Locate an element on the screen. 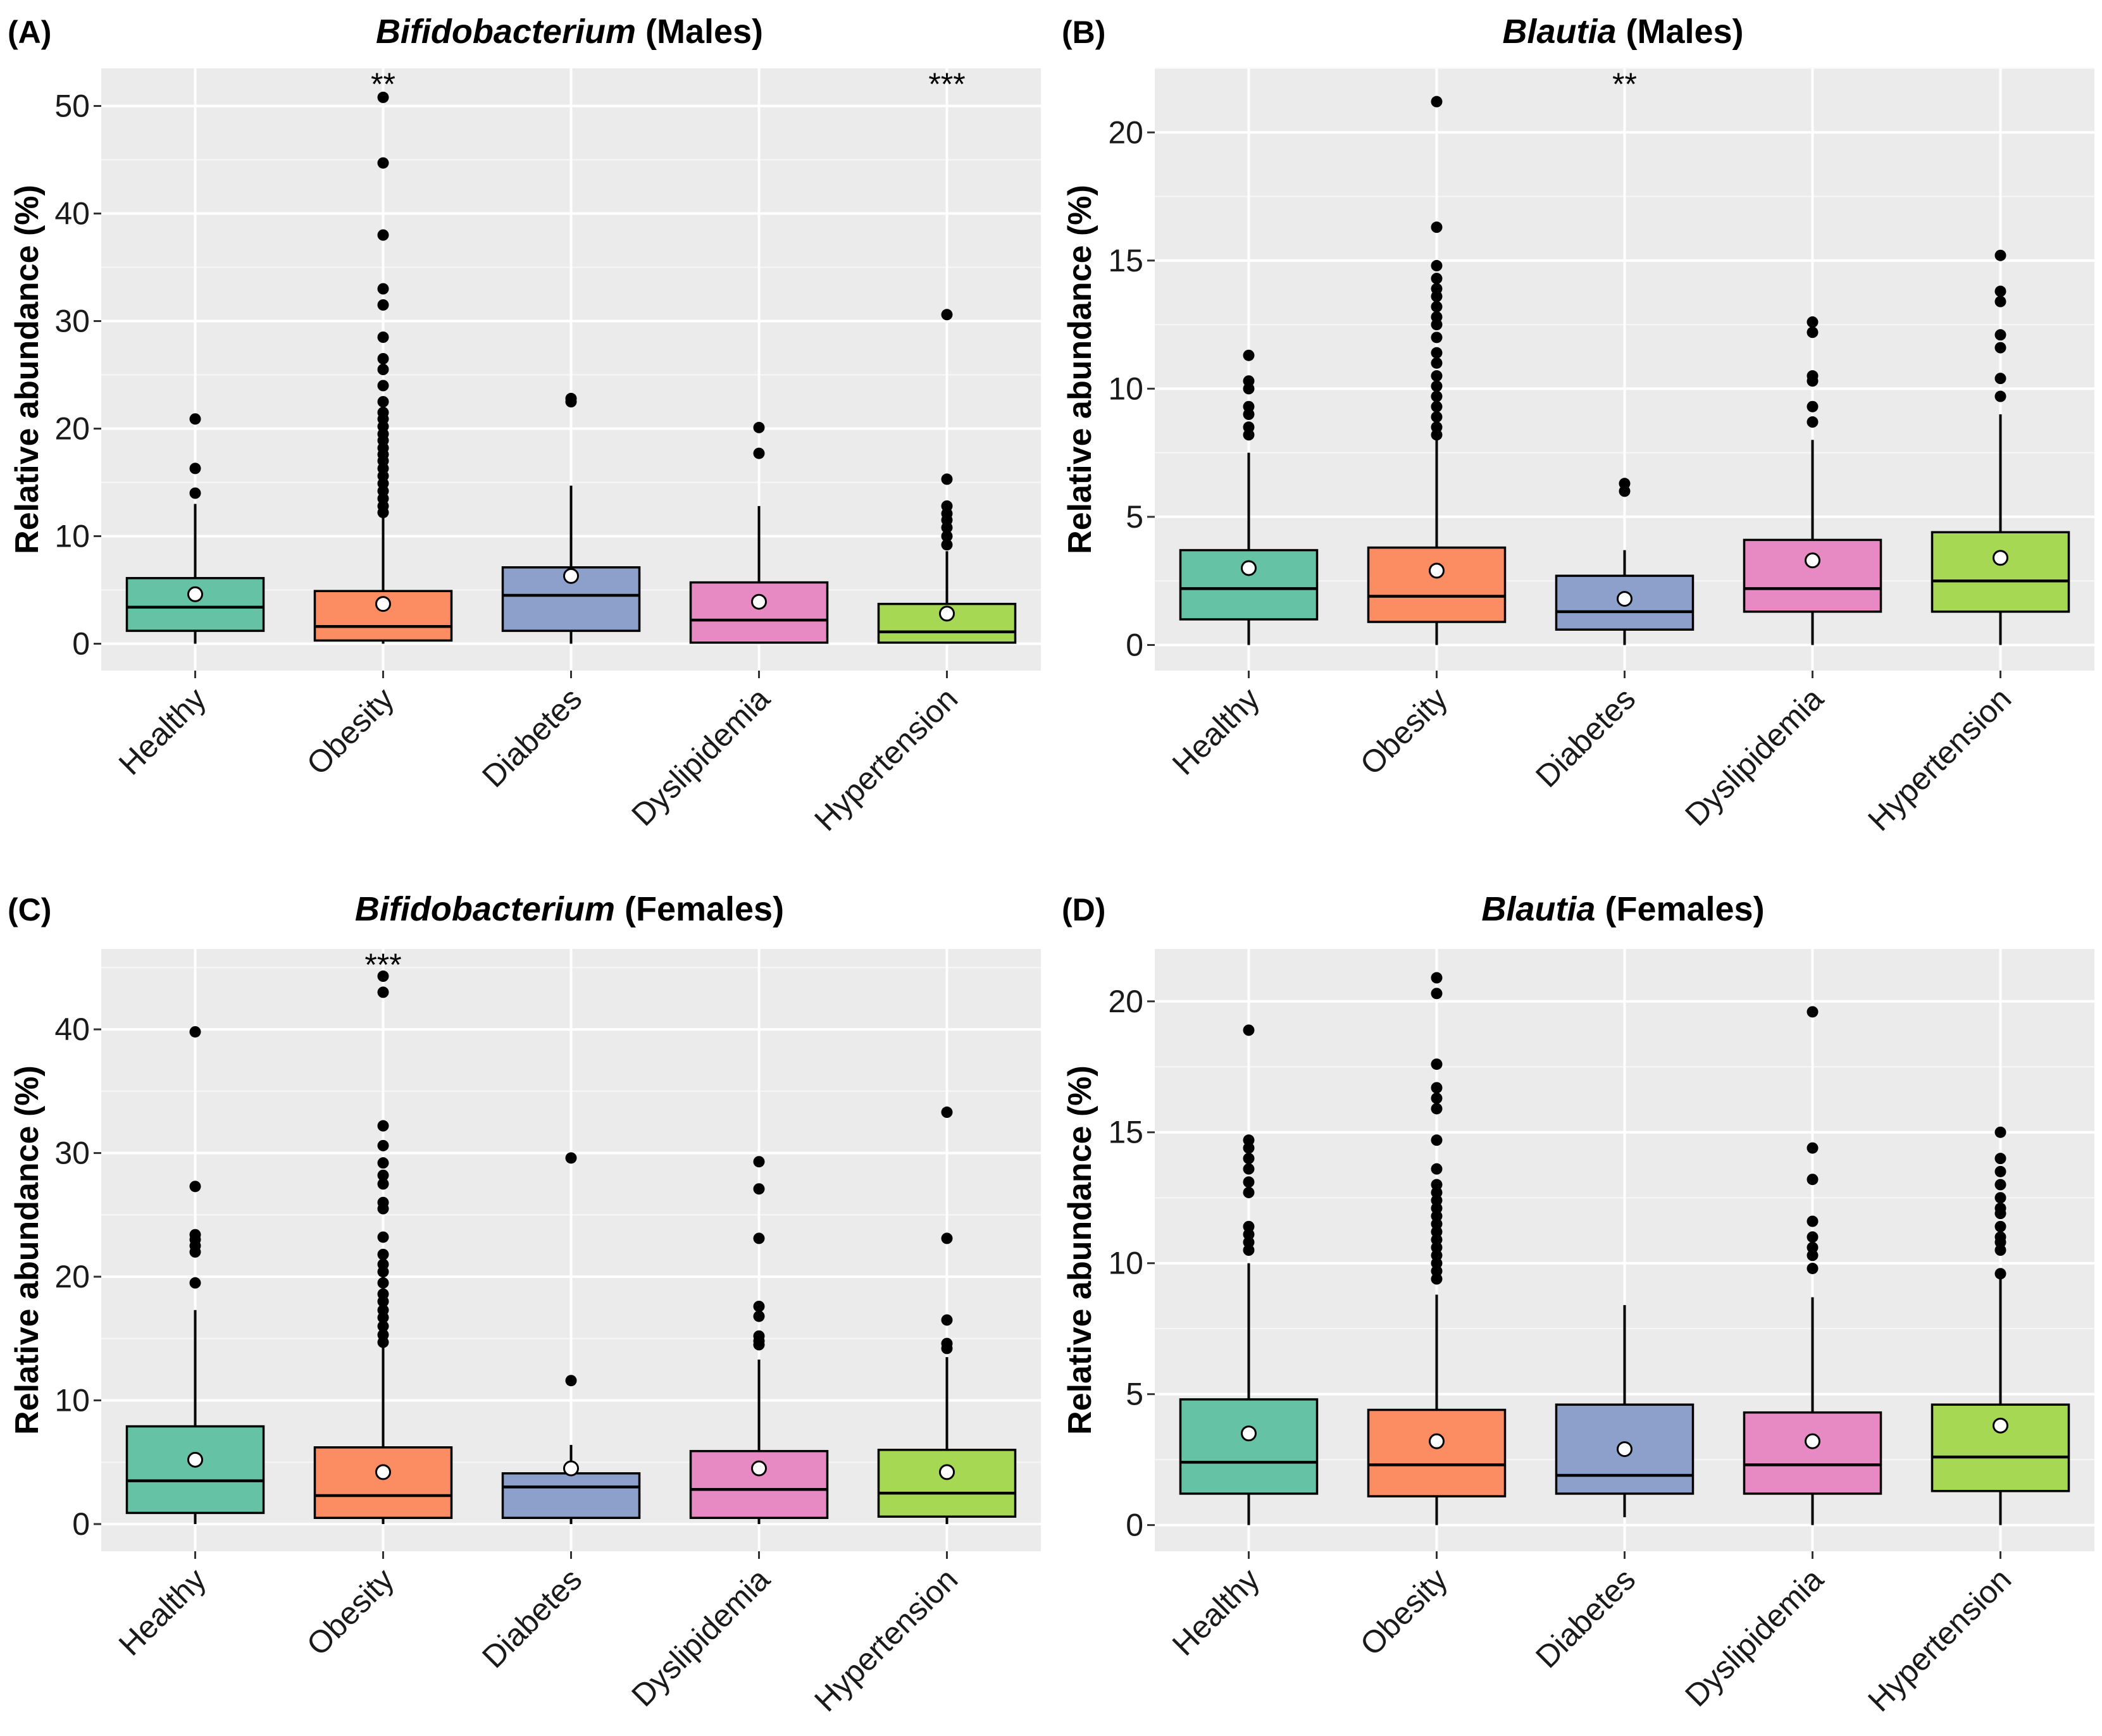 The height and width of the screenshot is (1736, 2102). y-tick-label: 15 is located at coordinates (1125, 1132).